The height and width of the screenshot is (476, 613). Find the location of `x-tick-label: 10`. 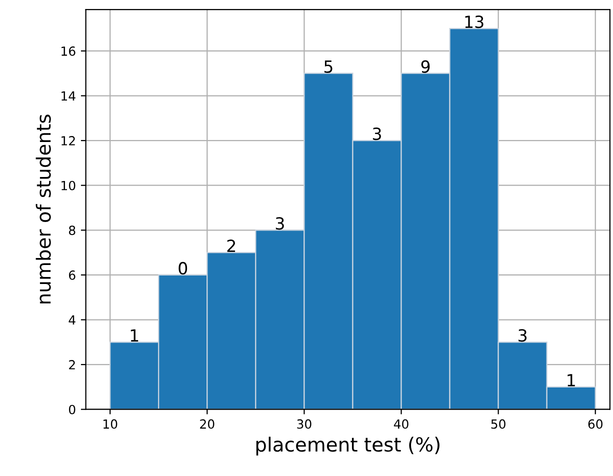

x-tick-label: 10 is located at coordinates (111, 424).